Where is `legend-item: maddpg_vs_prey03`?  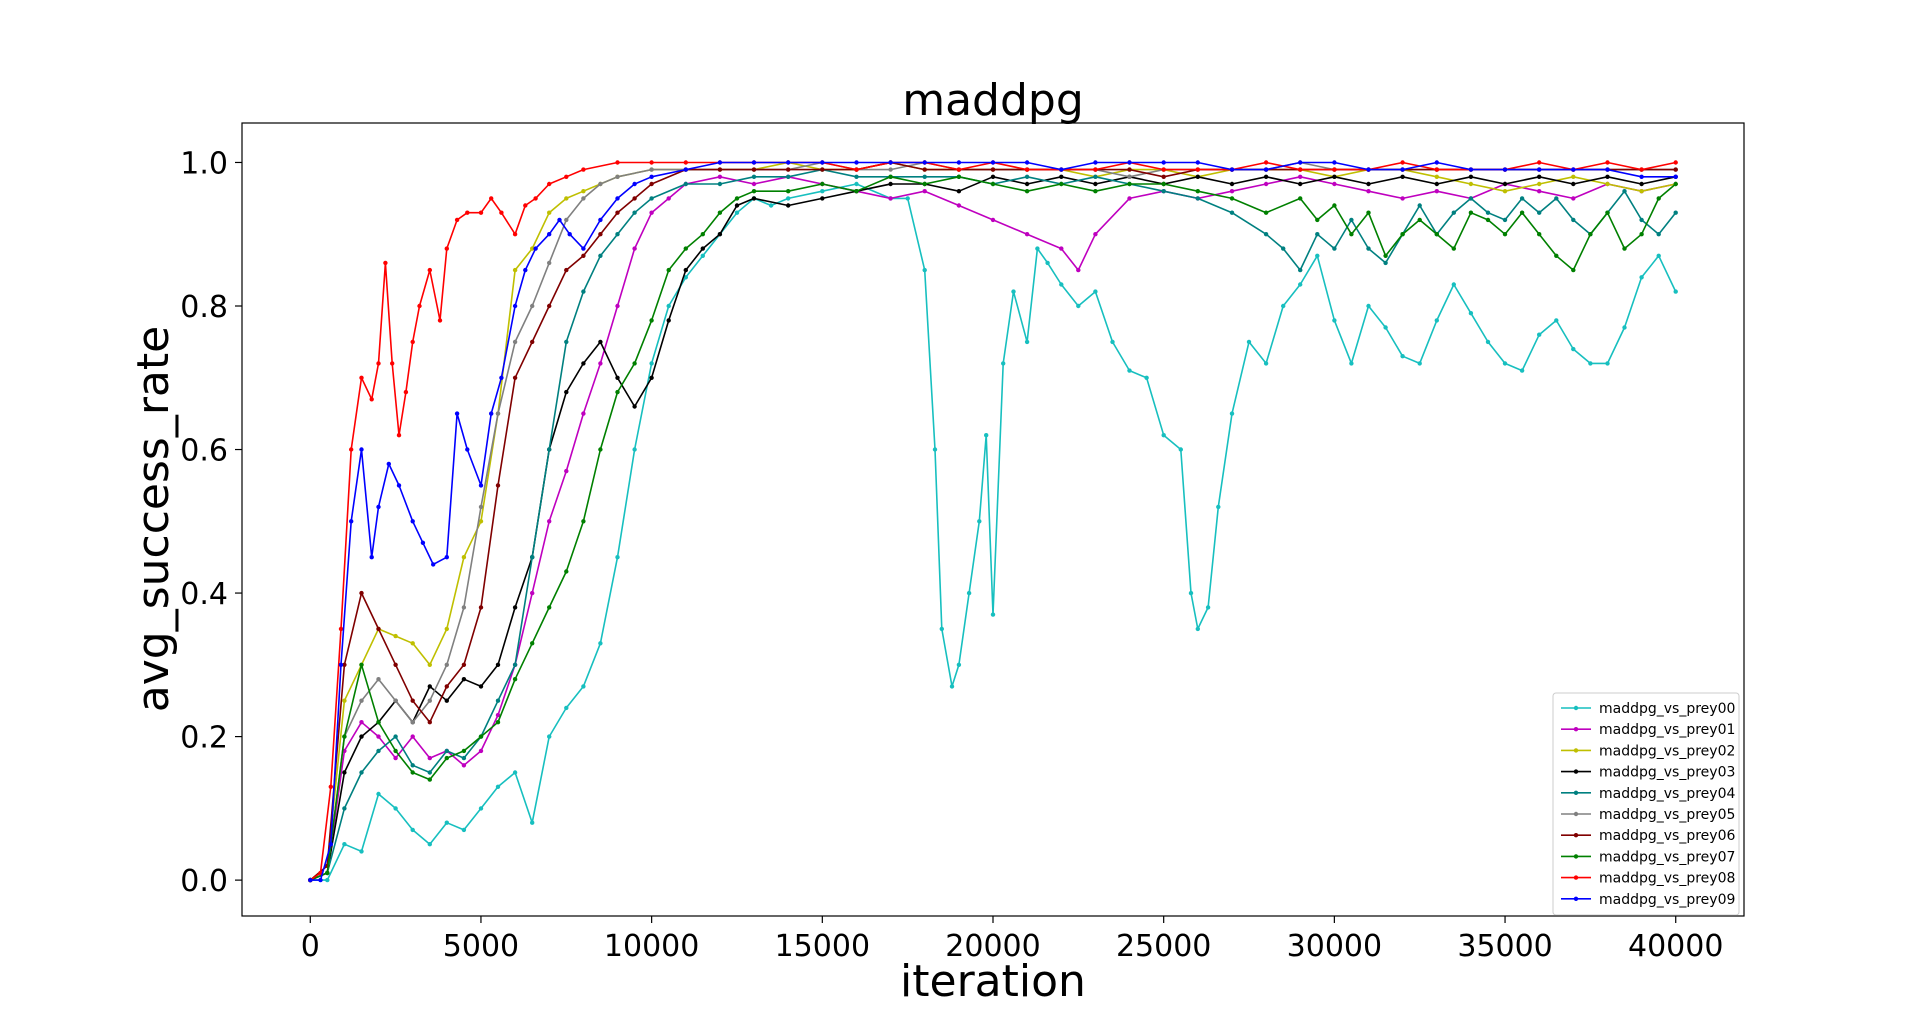
legend-item: maddpg_vs_prey03 is located at coordinates (1648, 773).